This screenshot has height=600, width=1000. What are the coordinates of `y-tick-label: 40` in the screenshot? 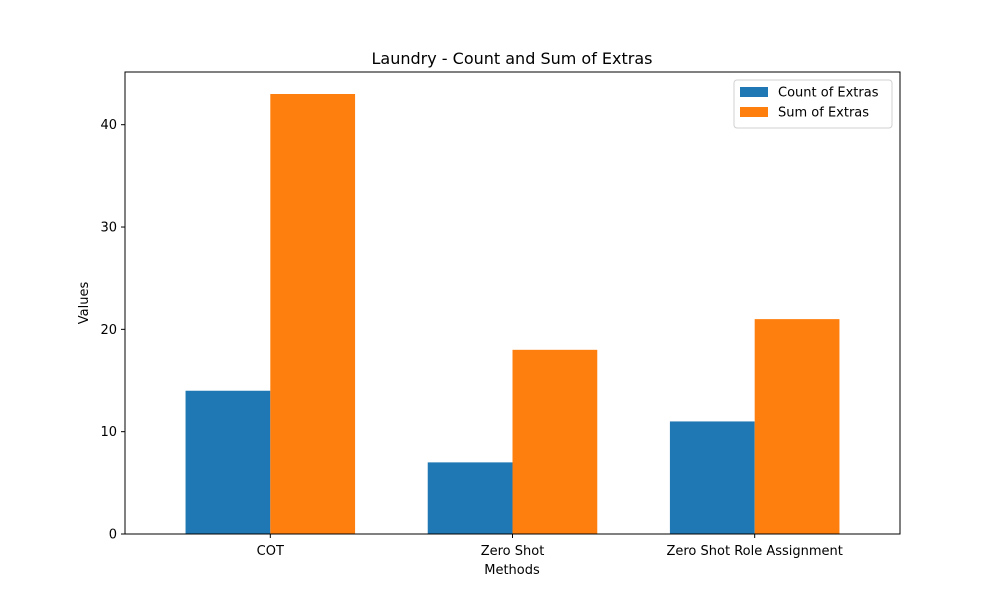 It's located at (108, 125).